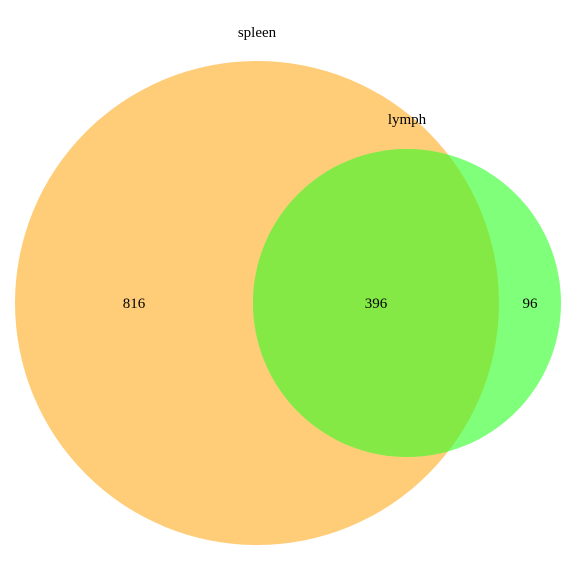 This screenshot has height=576, width=576. What do you see at coordinates (407, 120) in the screenshot?
I see `lymph-label: lymph` at bounding box center [407, 120].